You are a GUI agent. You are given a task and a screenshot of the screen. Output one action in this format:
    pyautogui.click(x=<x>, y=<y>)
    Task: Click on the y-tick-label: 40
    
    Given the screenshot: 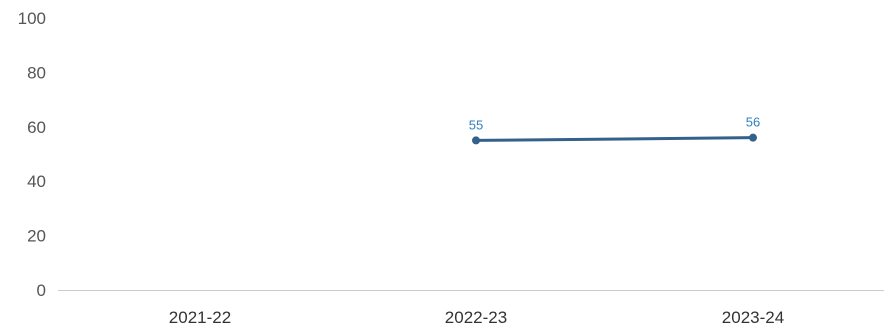 What is the action you would take?
    pyautogui.click(x=36, y=181)
    